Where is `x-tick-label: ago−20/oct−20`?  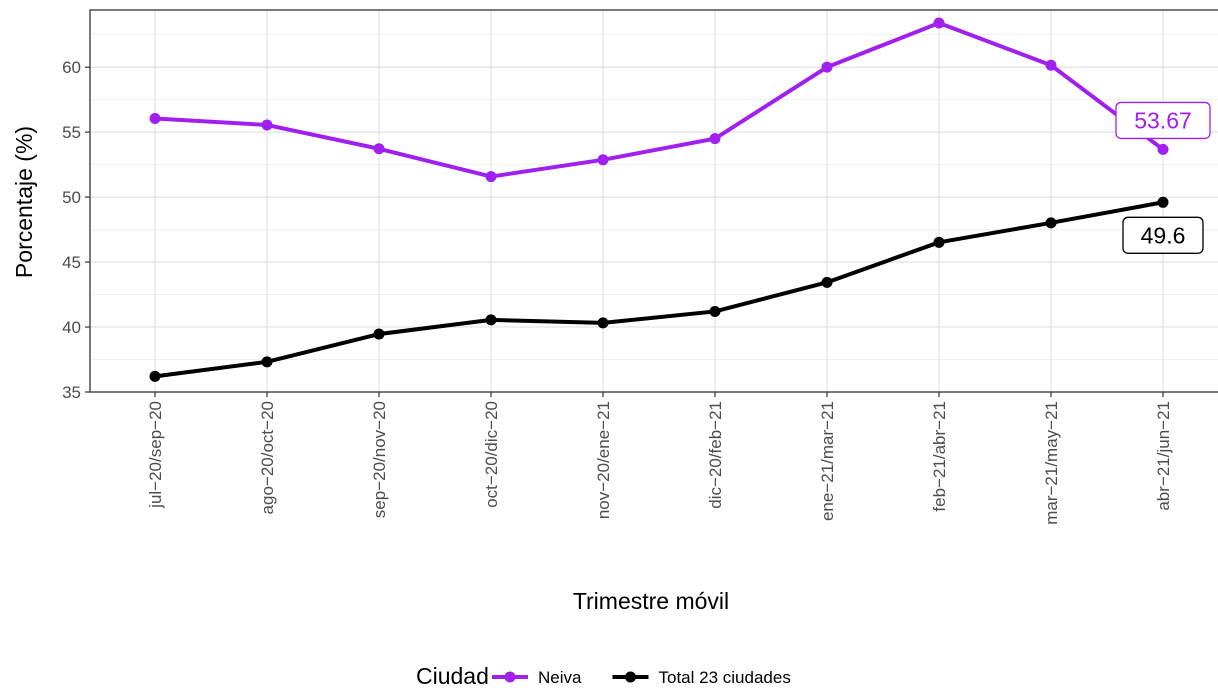
x-tick-label: ago−20/oct−20 is located at coordinates (267, 457).